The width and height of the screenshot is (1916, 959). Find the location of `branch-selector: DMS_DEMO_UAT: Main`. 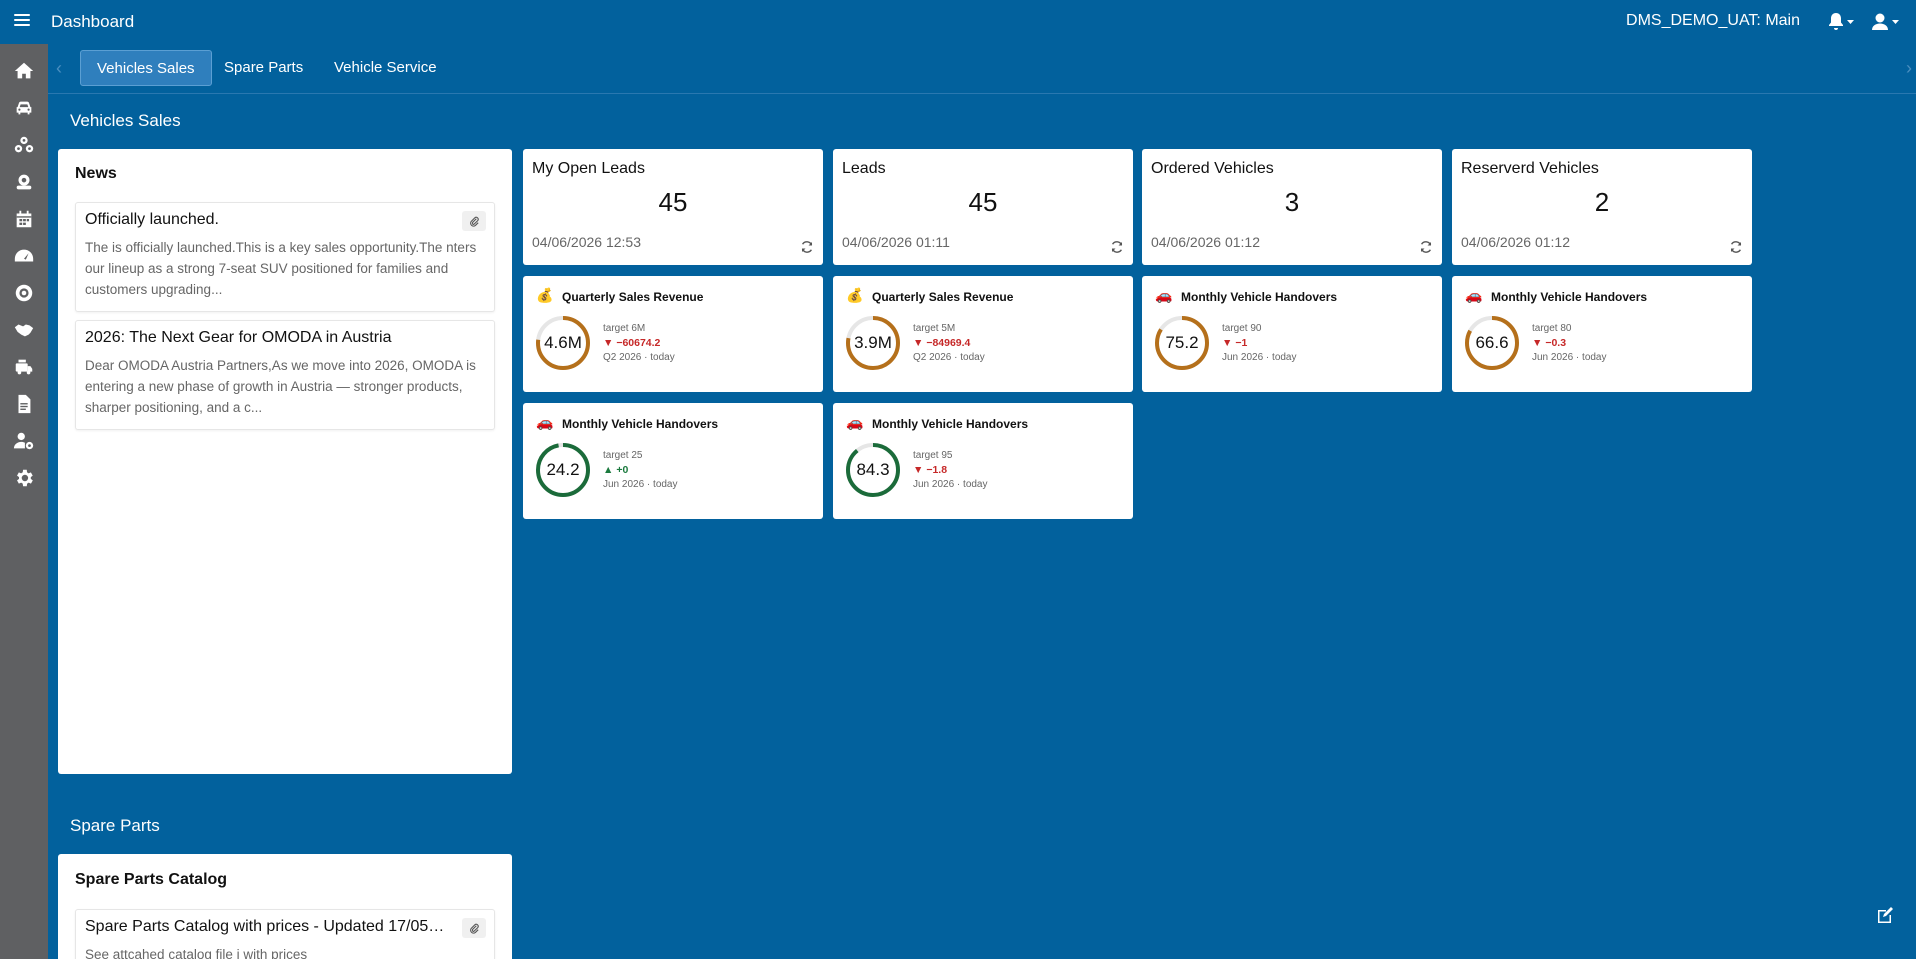

branch-selector: DMS_DEMO_UAT: Main is located at coordinates (1713, 20).